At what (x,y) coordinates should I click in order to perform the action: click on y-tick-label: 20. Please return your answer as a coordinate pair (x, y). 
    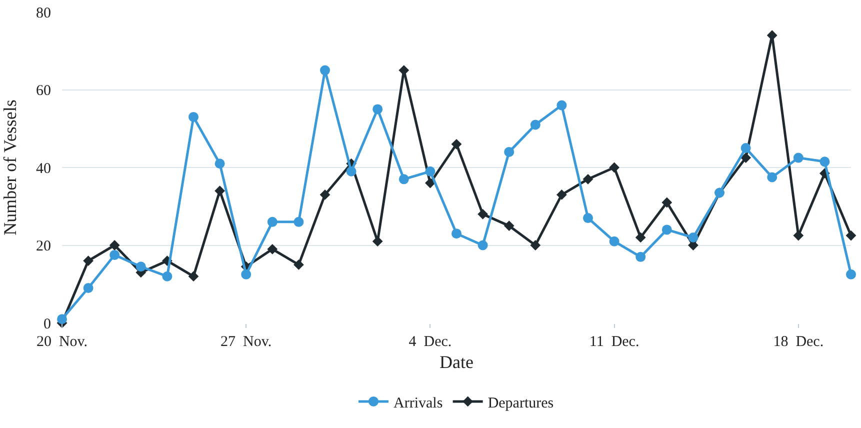
    Looking at the image, I should click on (43, 246).